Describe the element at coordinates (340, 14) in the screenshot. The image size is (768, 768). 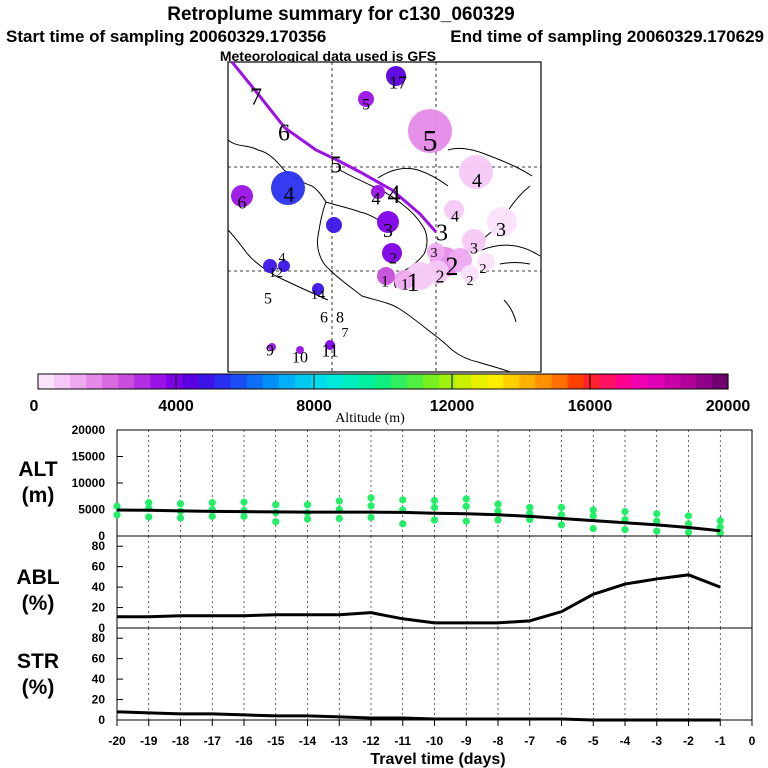
I see `figure-title: Retroplume summary for c130_060329` at that location.